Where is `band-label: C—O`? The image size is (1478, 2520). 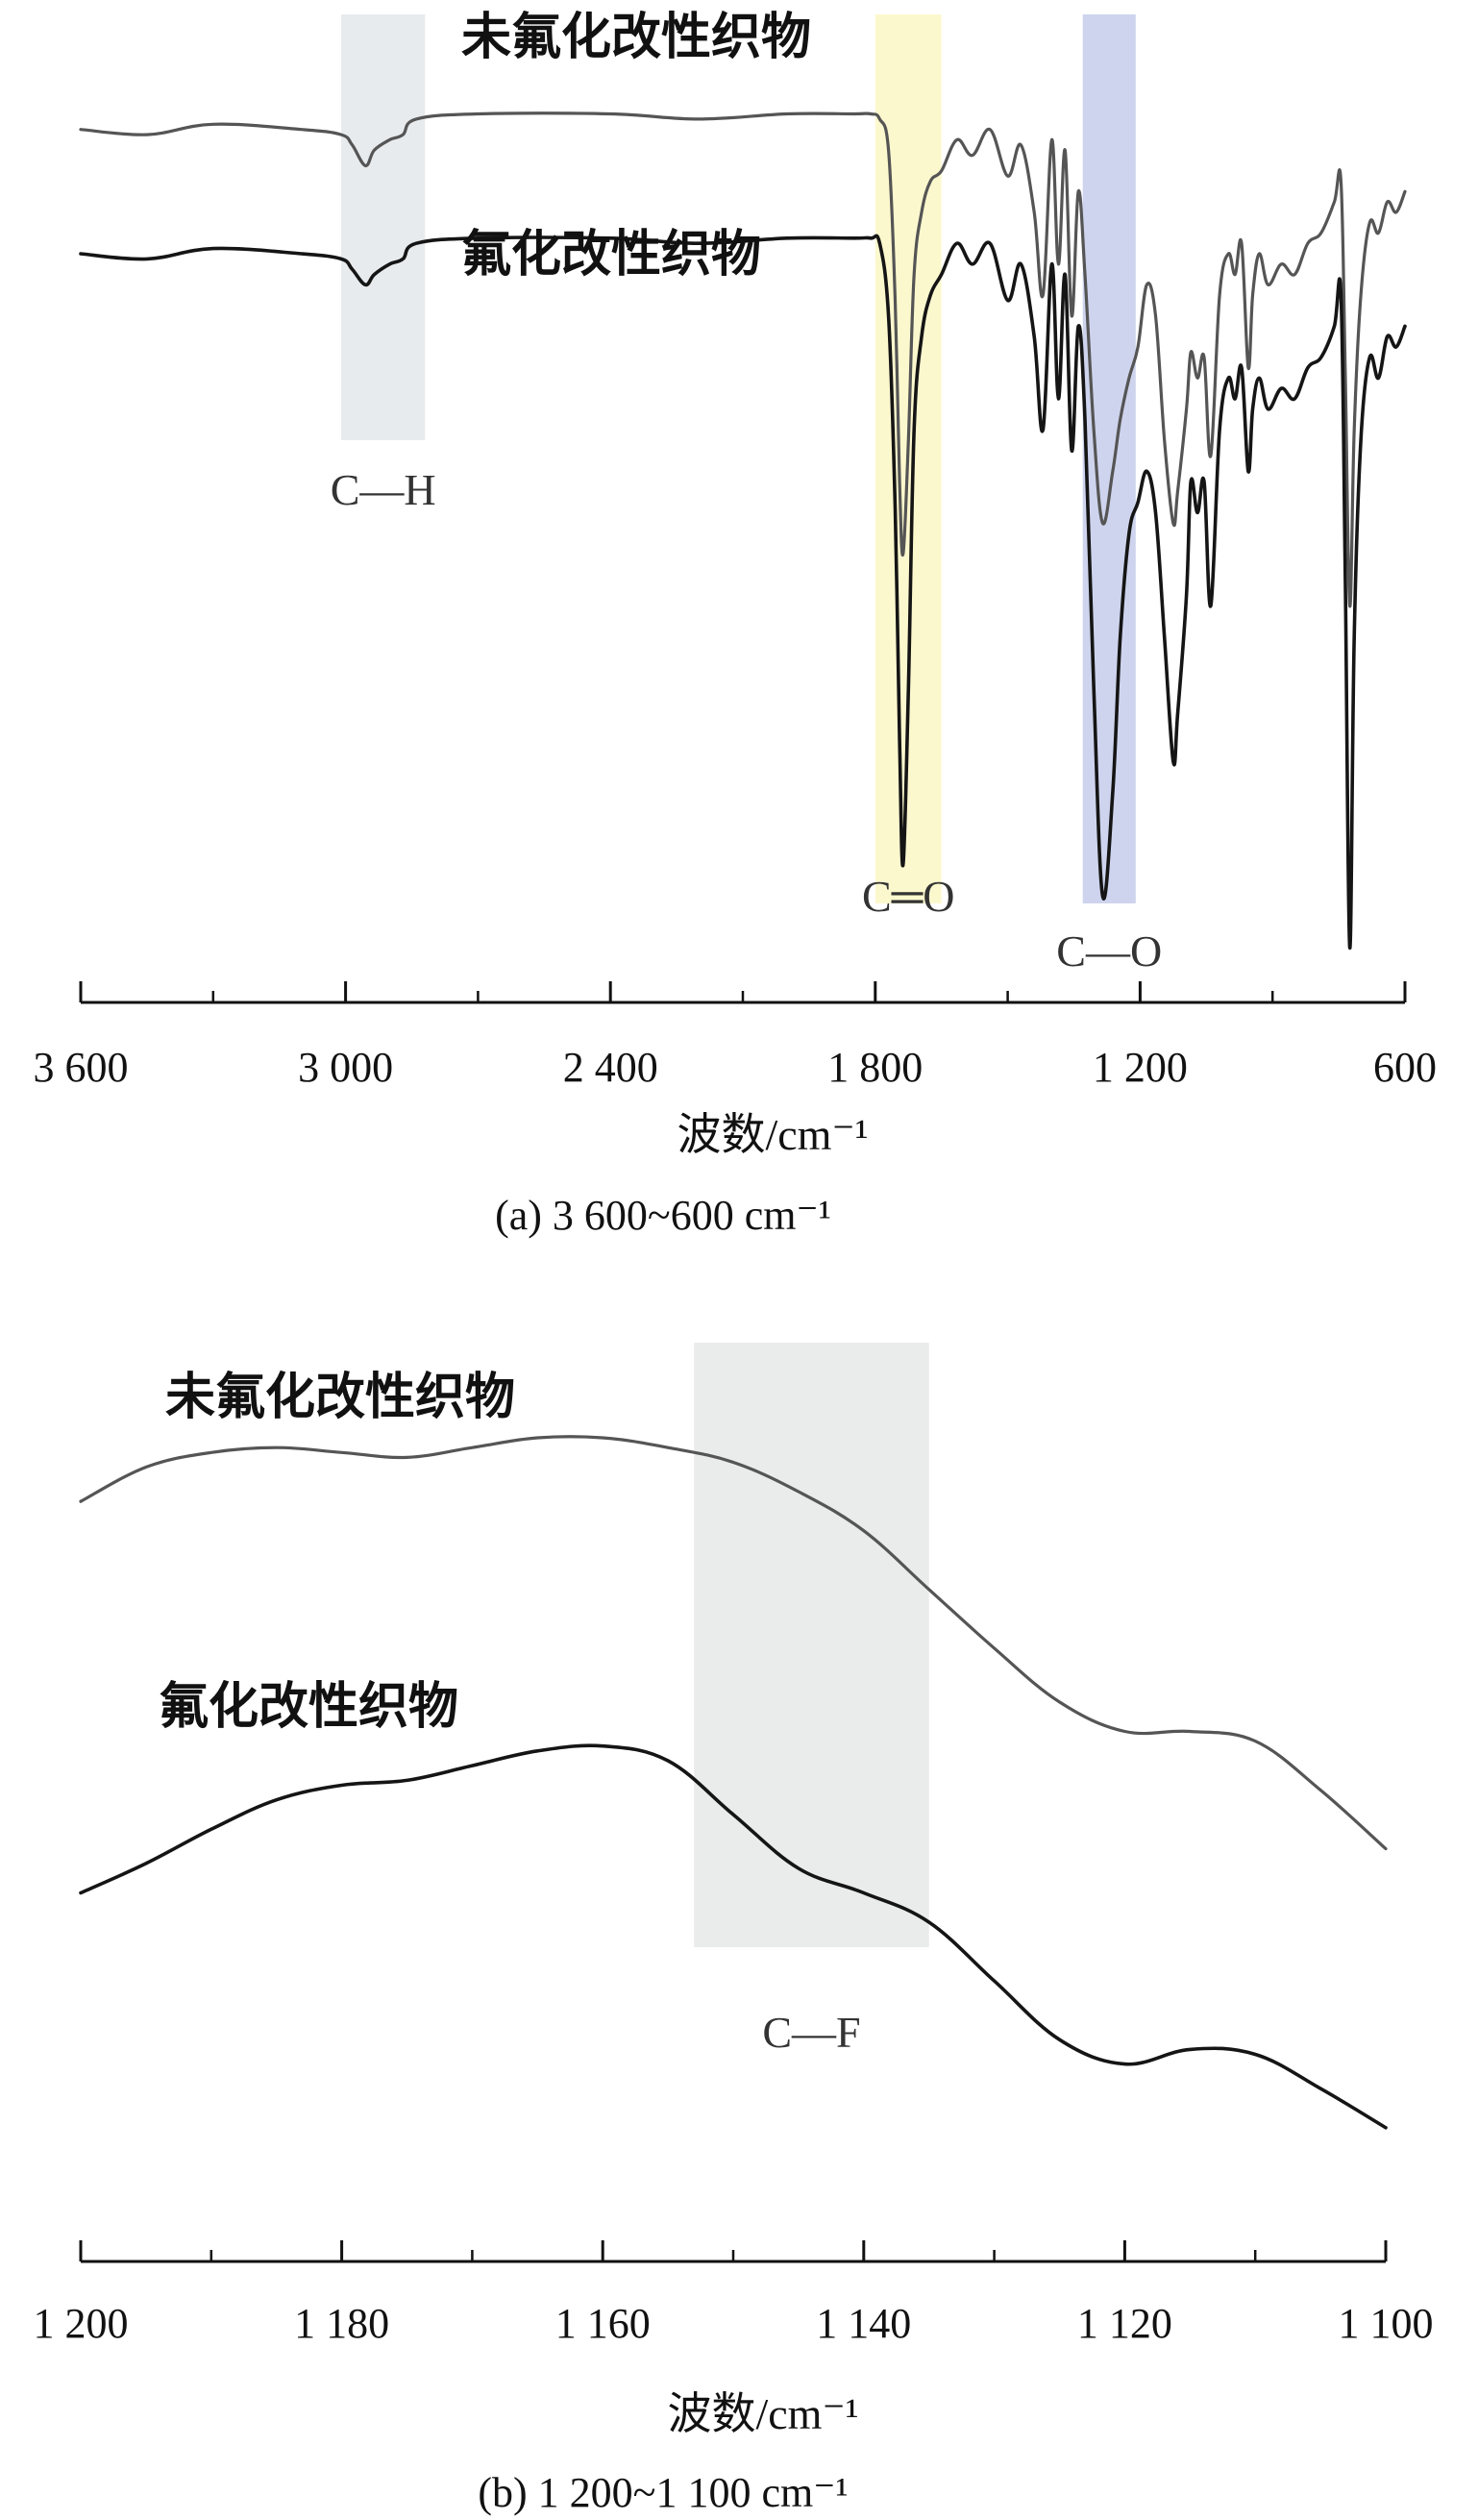 band-label: C—O is located at coordinates (1109, 951).